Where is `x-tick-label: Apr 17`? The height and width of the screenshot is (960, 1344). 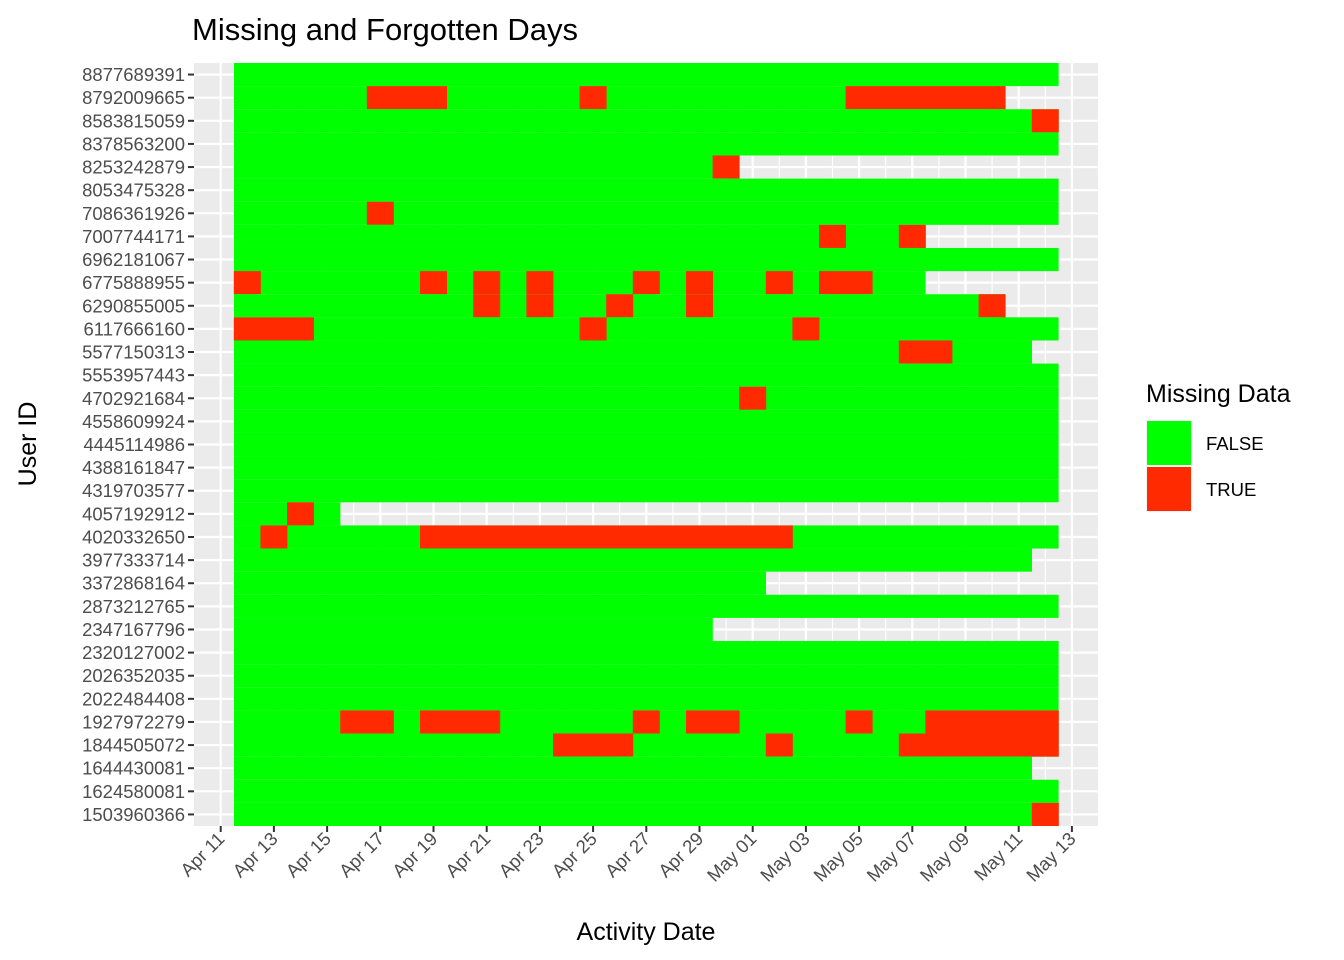 x-tick-label: Apr 17 is located at coordinates (361, 854).